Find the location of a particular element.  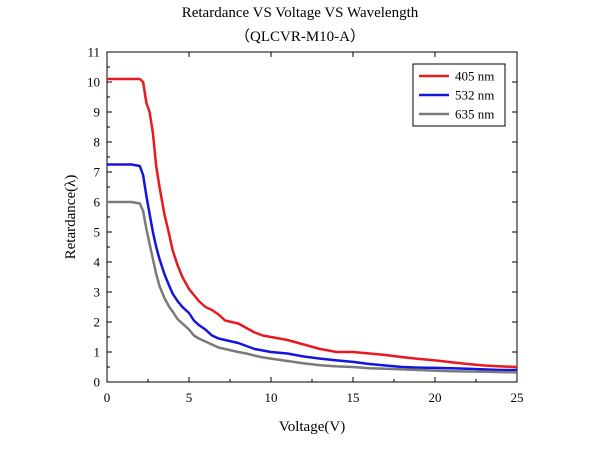

legend-label: 532 nm is located at coordinates (474, 95).